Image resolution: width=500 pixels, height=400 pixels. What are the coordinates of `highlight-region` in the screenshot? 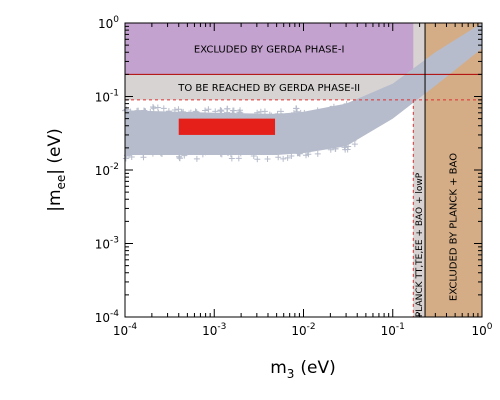 It's located at (227, 126).